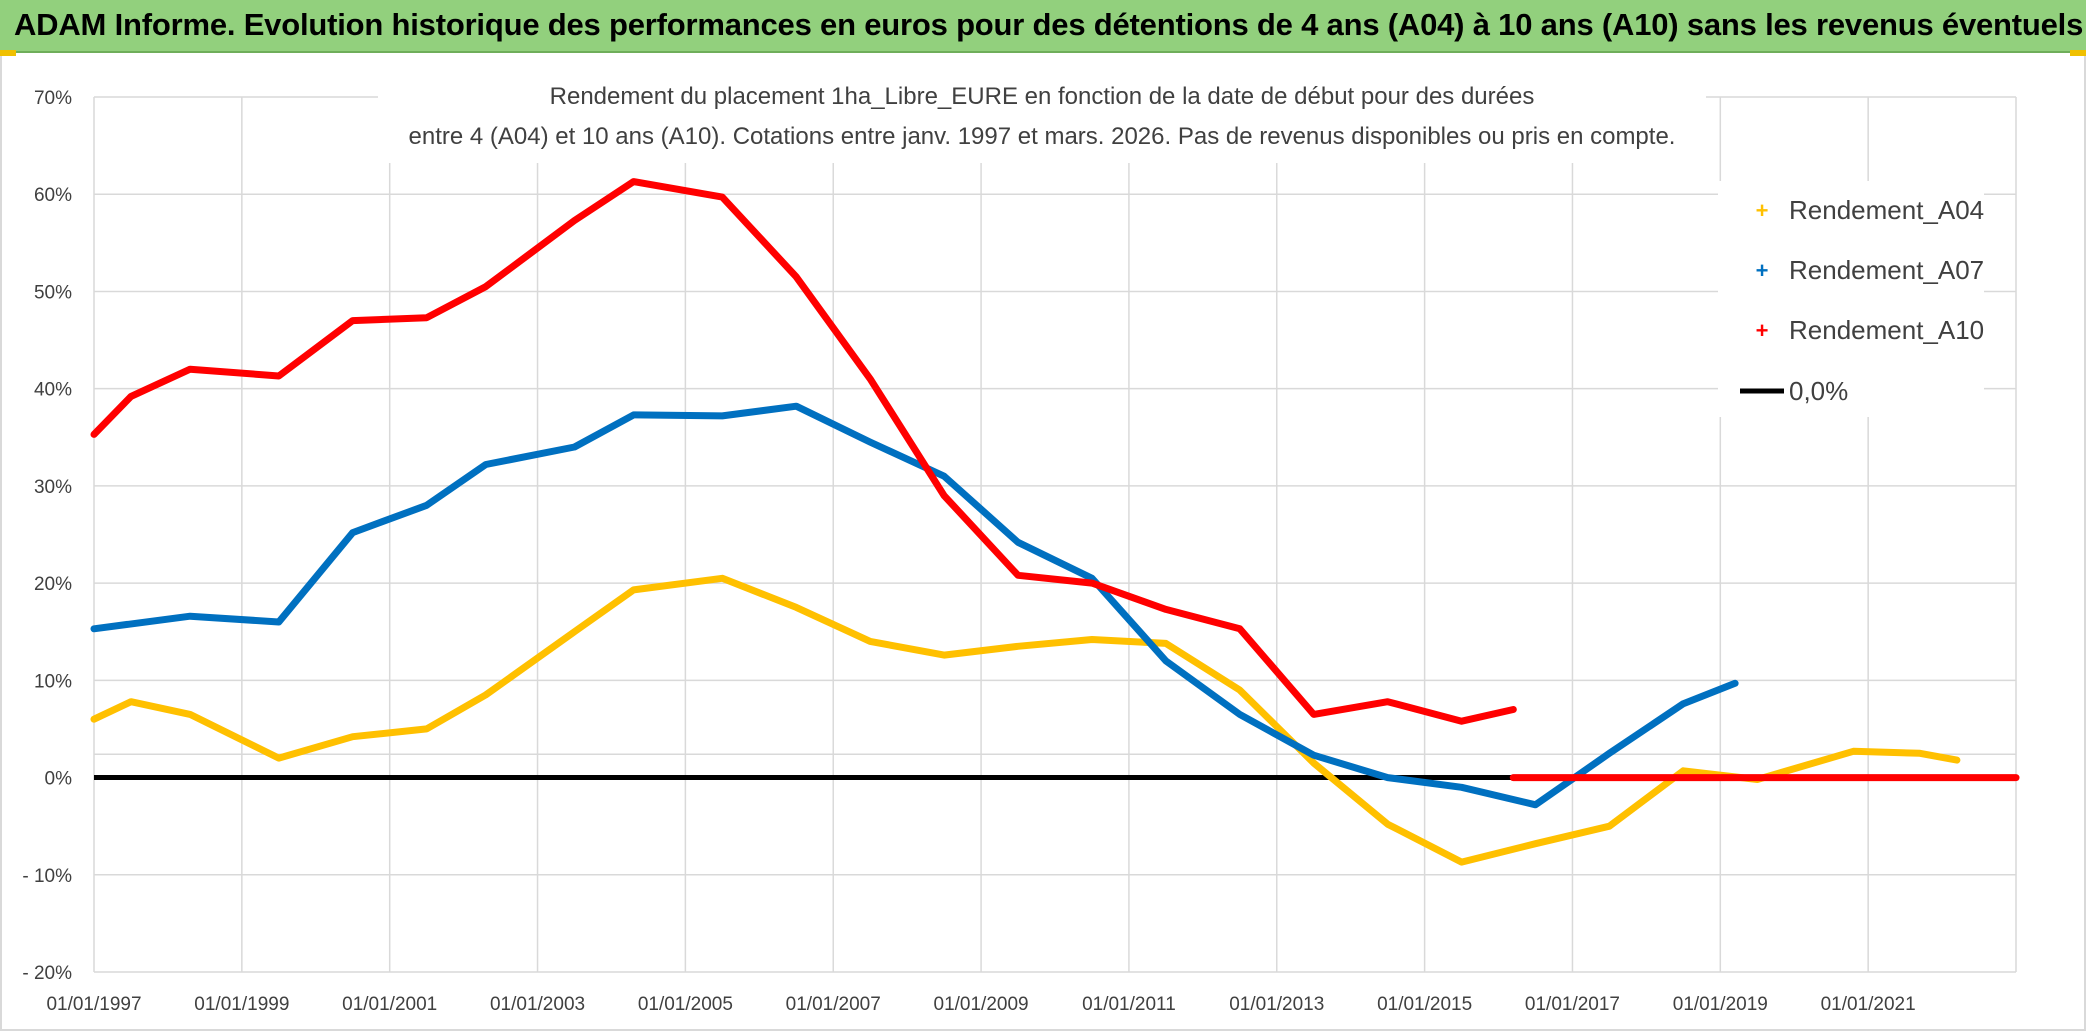 The height and width of the screenshot is (1031, 2086). I want to click on y-tick-label: 20%, so click(53, 584).